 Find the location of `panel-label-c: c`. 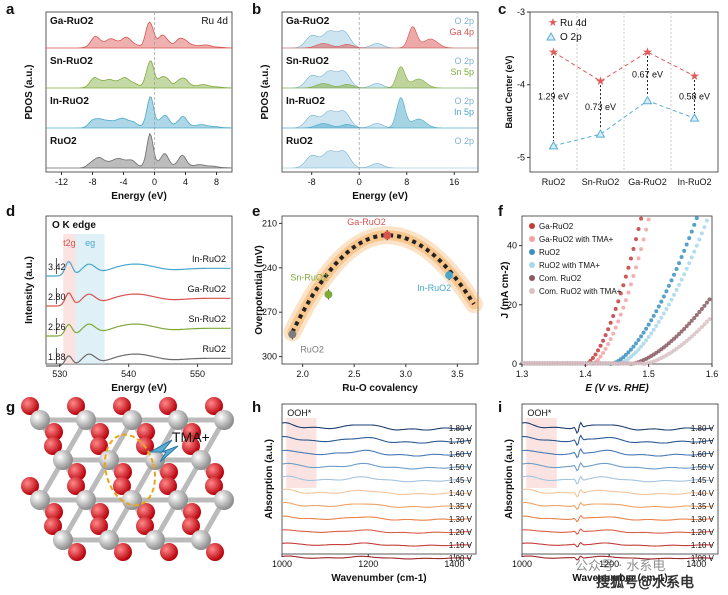

panel-label-c: c is located at coordinates (502, 9).